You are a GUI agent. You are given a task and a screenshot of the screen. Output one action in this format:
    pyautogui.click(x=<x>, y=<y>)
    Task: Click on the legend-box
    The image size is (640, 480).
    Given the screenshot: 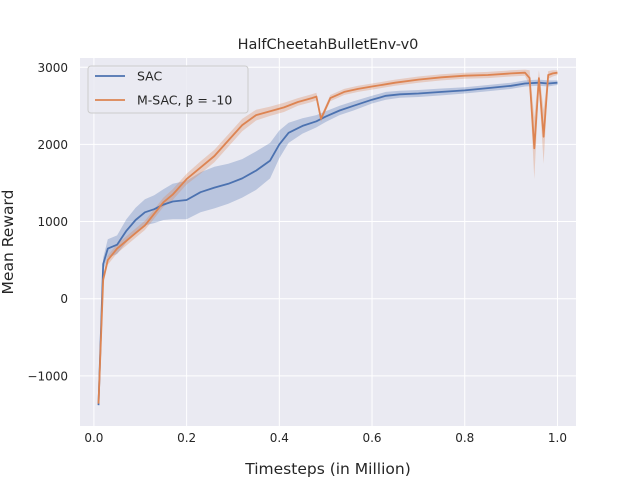 What is the action you would take?
    pyautogui.click(x=168, y=89)
    